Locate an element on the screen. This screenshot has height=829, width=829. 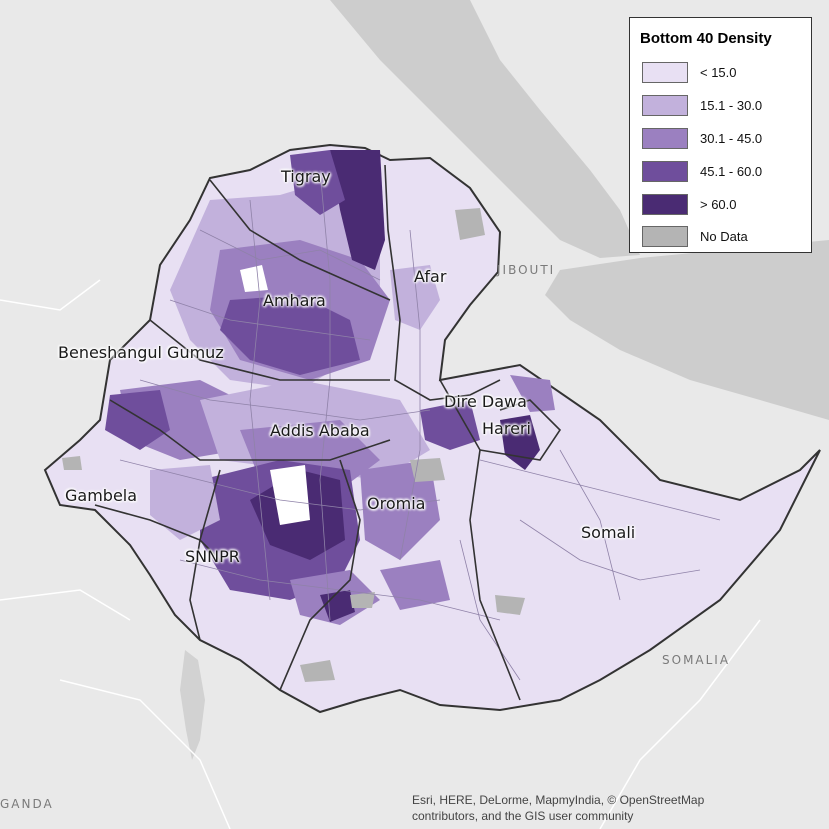
legend-label: > 60.0 is located at coordinates (718, 204).